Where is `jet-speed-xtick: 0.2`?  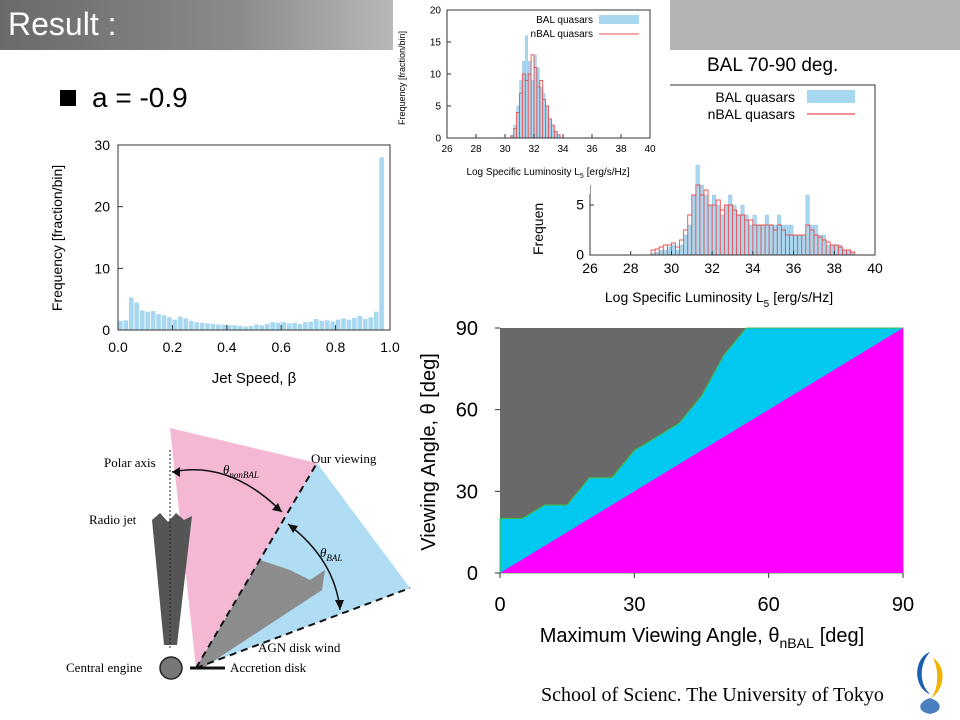 jet-speed-xtick: 0.2 is located at coordinates (173, 347).